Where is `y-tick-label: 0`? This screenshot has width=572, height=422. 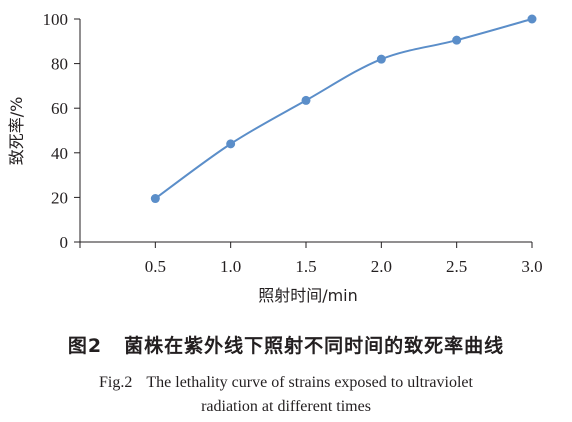
y-tick-label: 0 is located at coordinates (64, 242).